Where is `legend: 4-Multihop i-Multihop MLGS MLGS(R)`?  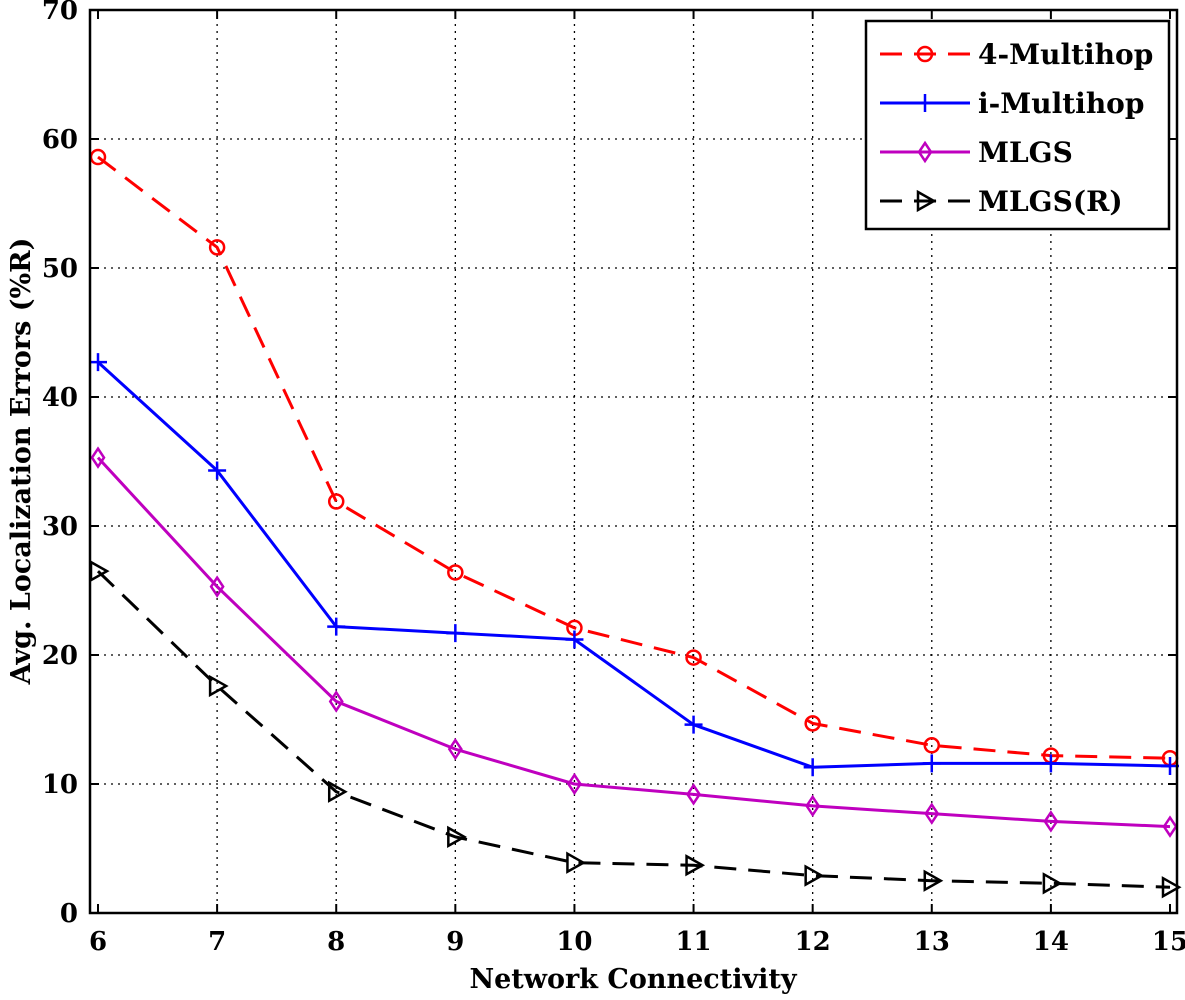 legend: 4-Multihop i-Multihop MLGS MLGS(R) is located at coordinates (1017, 125).